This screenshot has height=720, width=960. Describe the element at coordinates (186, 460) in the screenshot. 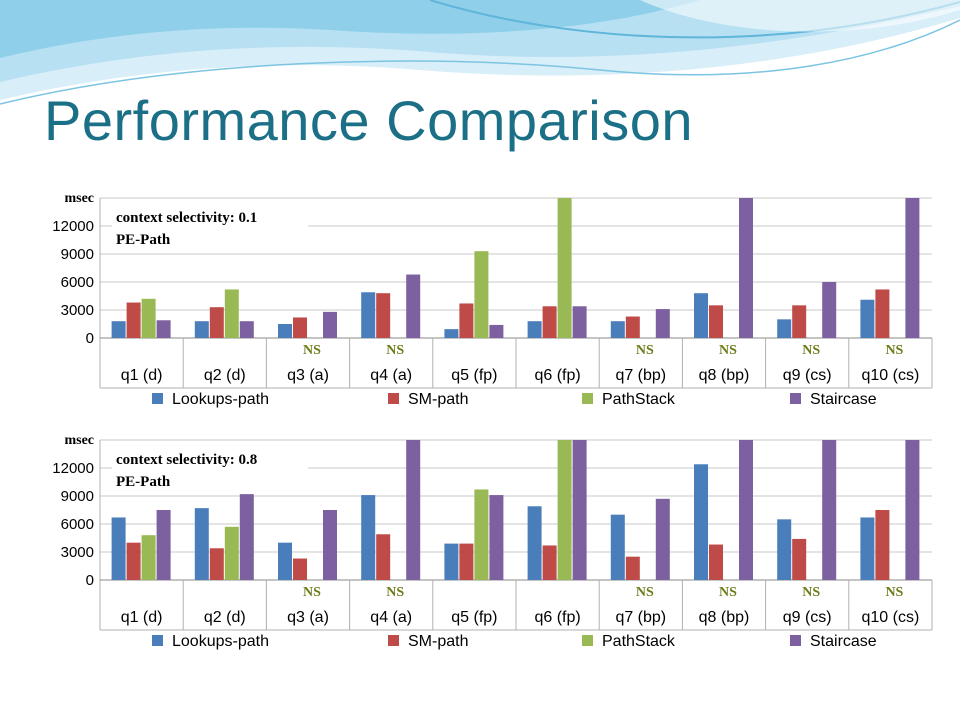

I see `annotation-selectivity: context selectivity: 0.8` at that location.